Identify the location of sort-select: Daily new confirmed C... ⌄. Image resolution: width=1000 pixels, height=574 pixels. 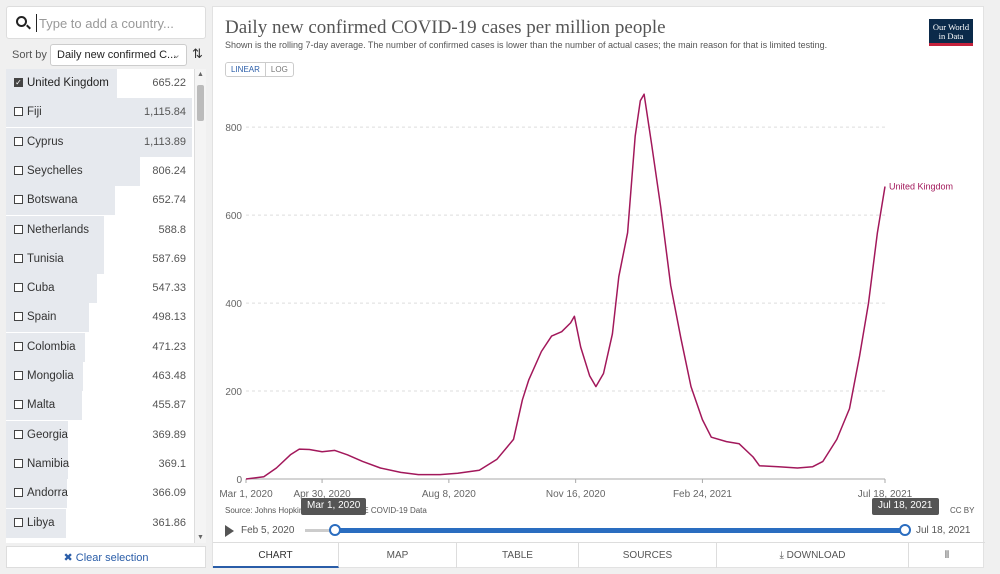
(118, 55).